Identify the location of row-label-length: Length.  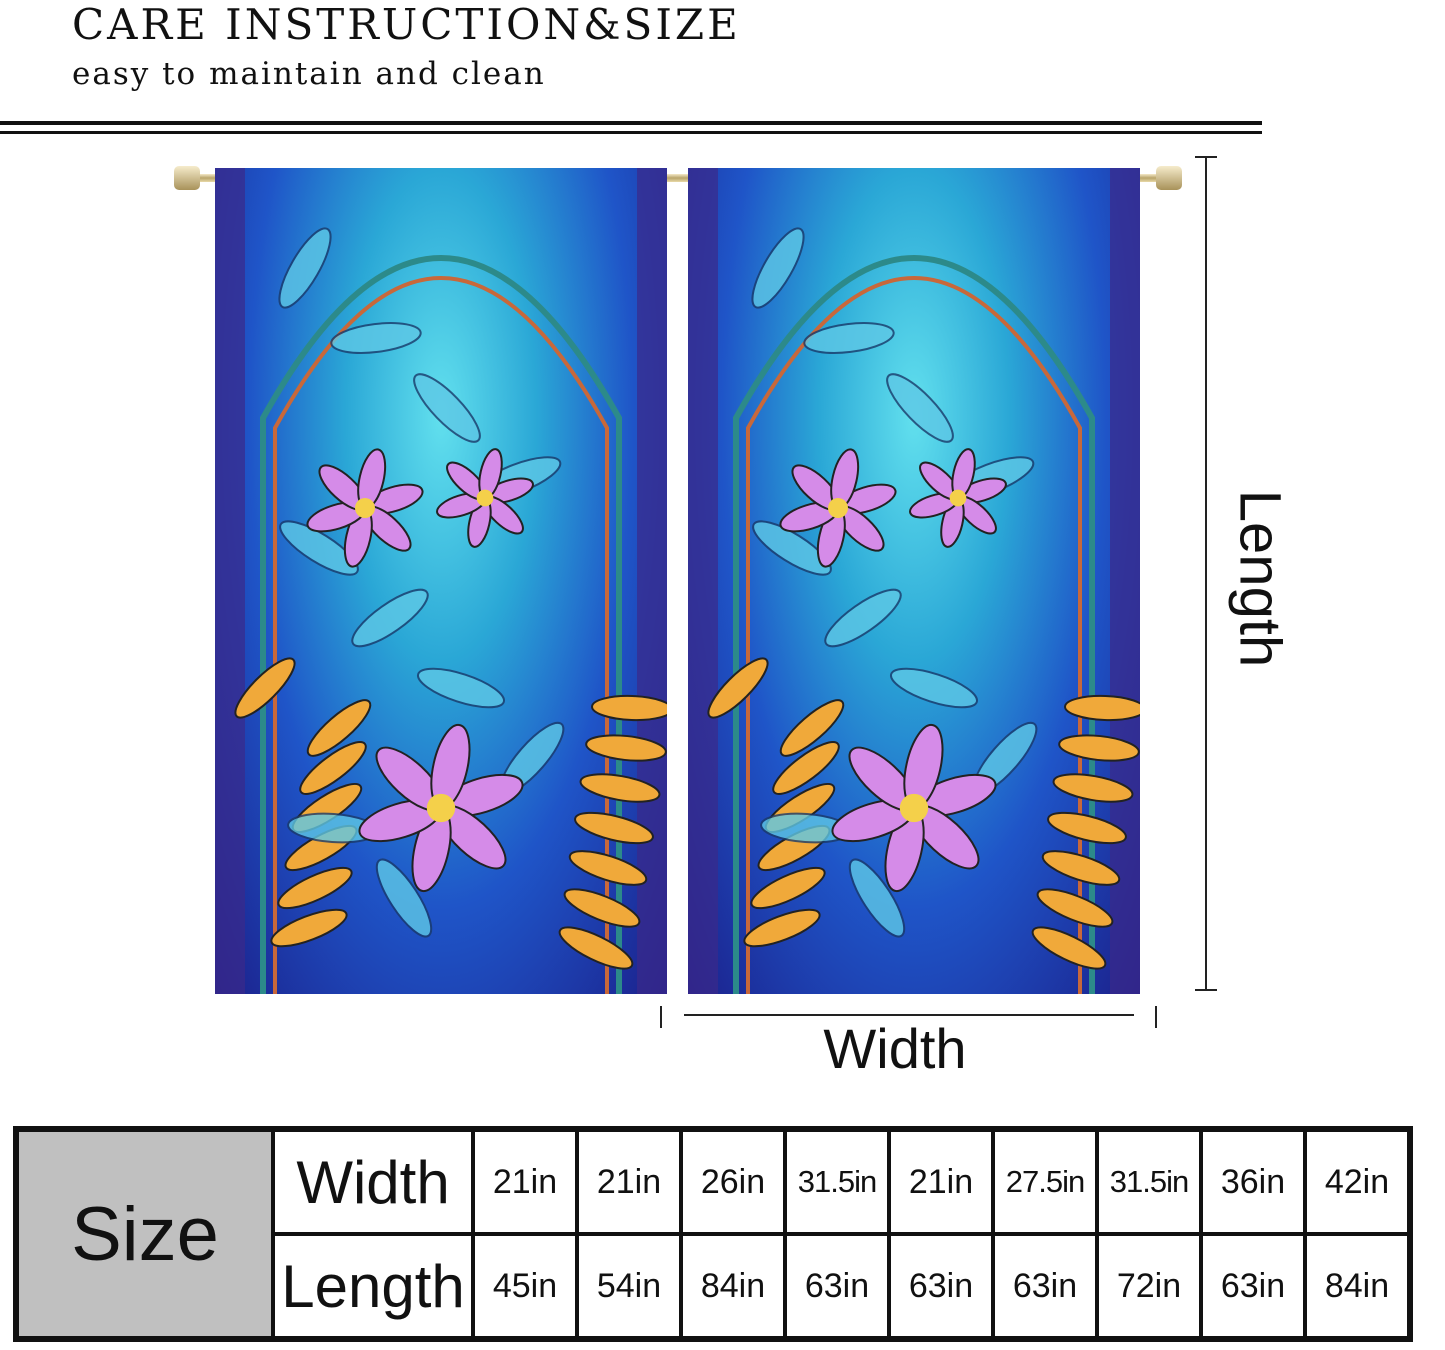
(373, 1286).